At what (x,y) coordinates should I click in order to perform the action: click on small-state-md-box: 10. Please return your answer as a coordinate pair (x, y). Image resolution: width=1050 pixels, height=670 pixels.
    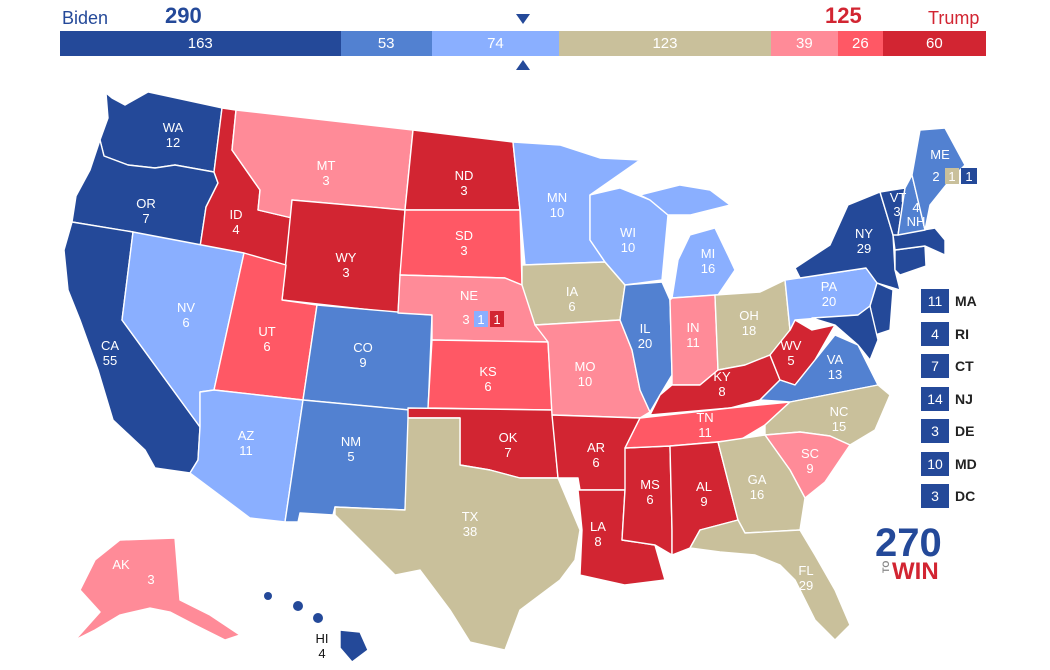
    Looking at the image, I should click on (935, 463).